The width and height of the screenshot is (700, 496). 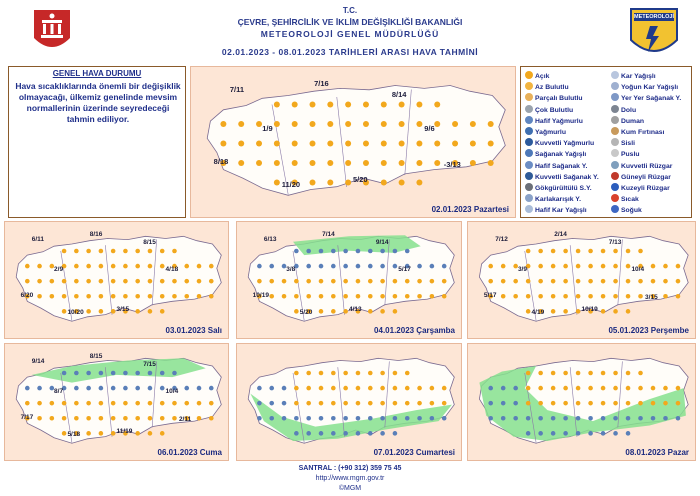 I want to click on legend-label: Kar Yağışlı, so click(x=638, y=76).